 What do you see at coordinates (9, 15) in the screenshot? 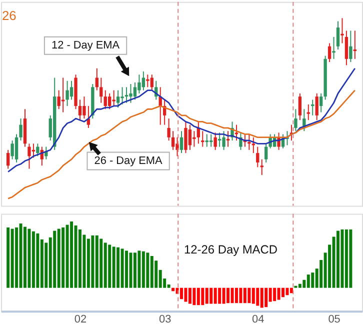
I see `annotation: 26` at bounding box center [9, 15].